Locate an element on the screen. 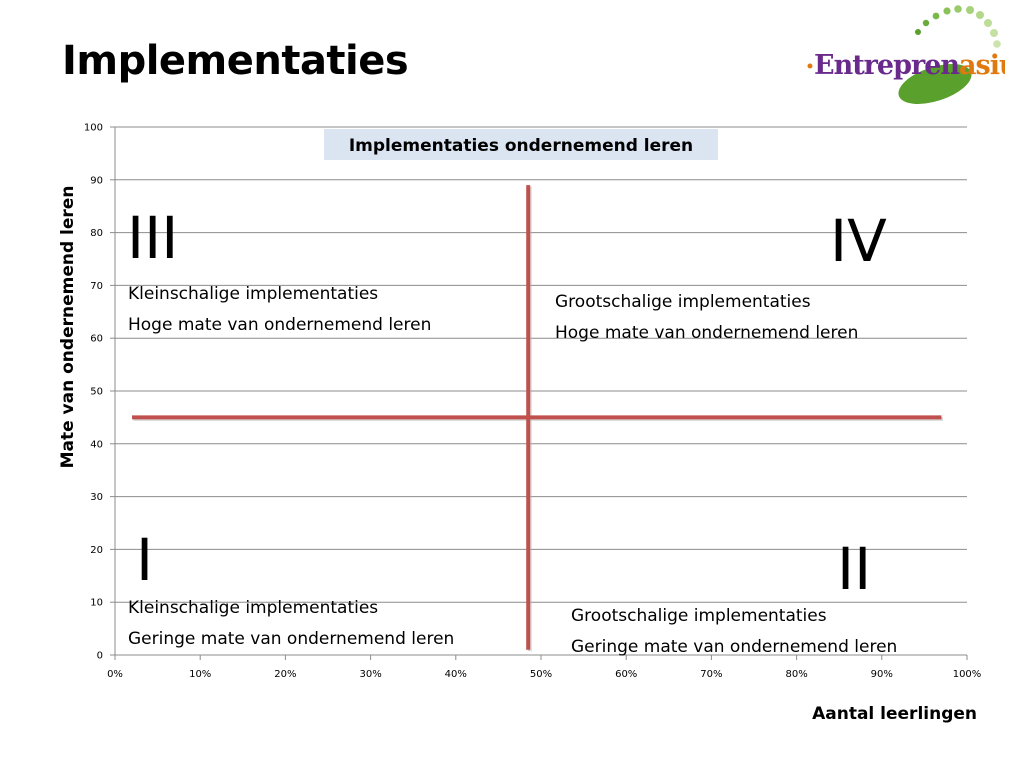 The height and width of the screenshot is (768, 1024). logo-arc-icon is located at coordinates (958, 26).